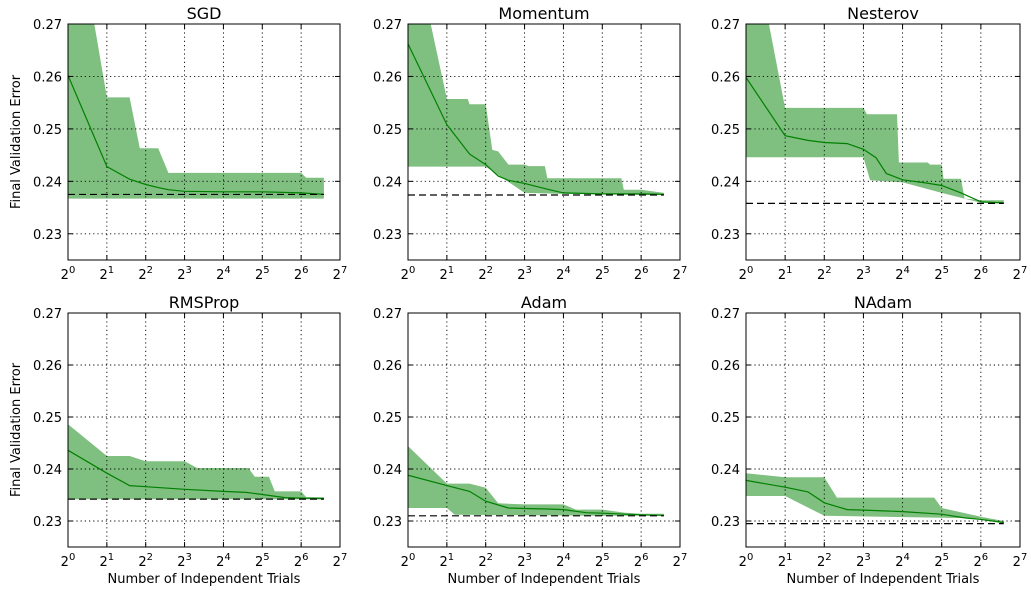  Describe the element at coordinates (204, 302) in the screenshot. I see `panel-title: RMSProp` at that location.